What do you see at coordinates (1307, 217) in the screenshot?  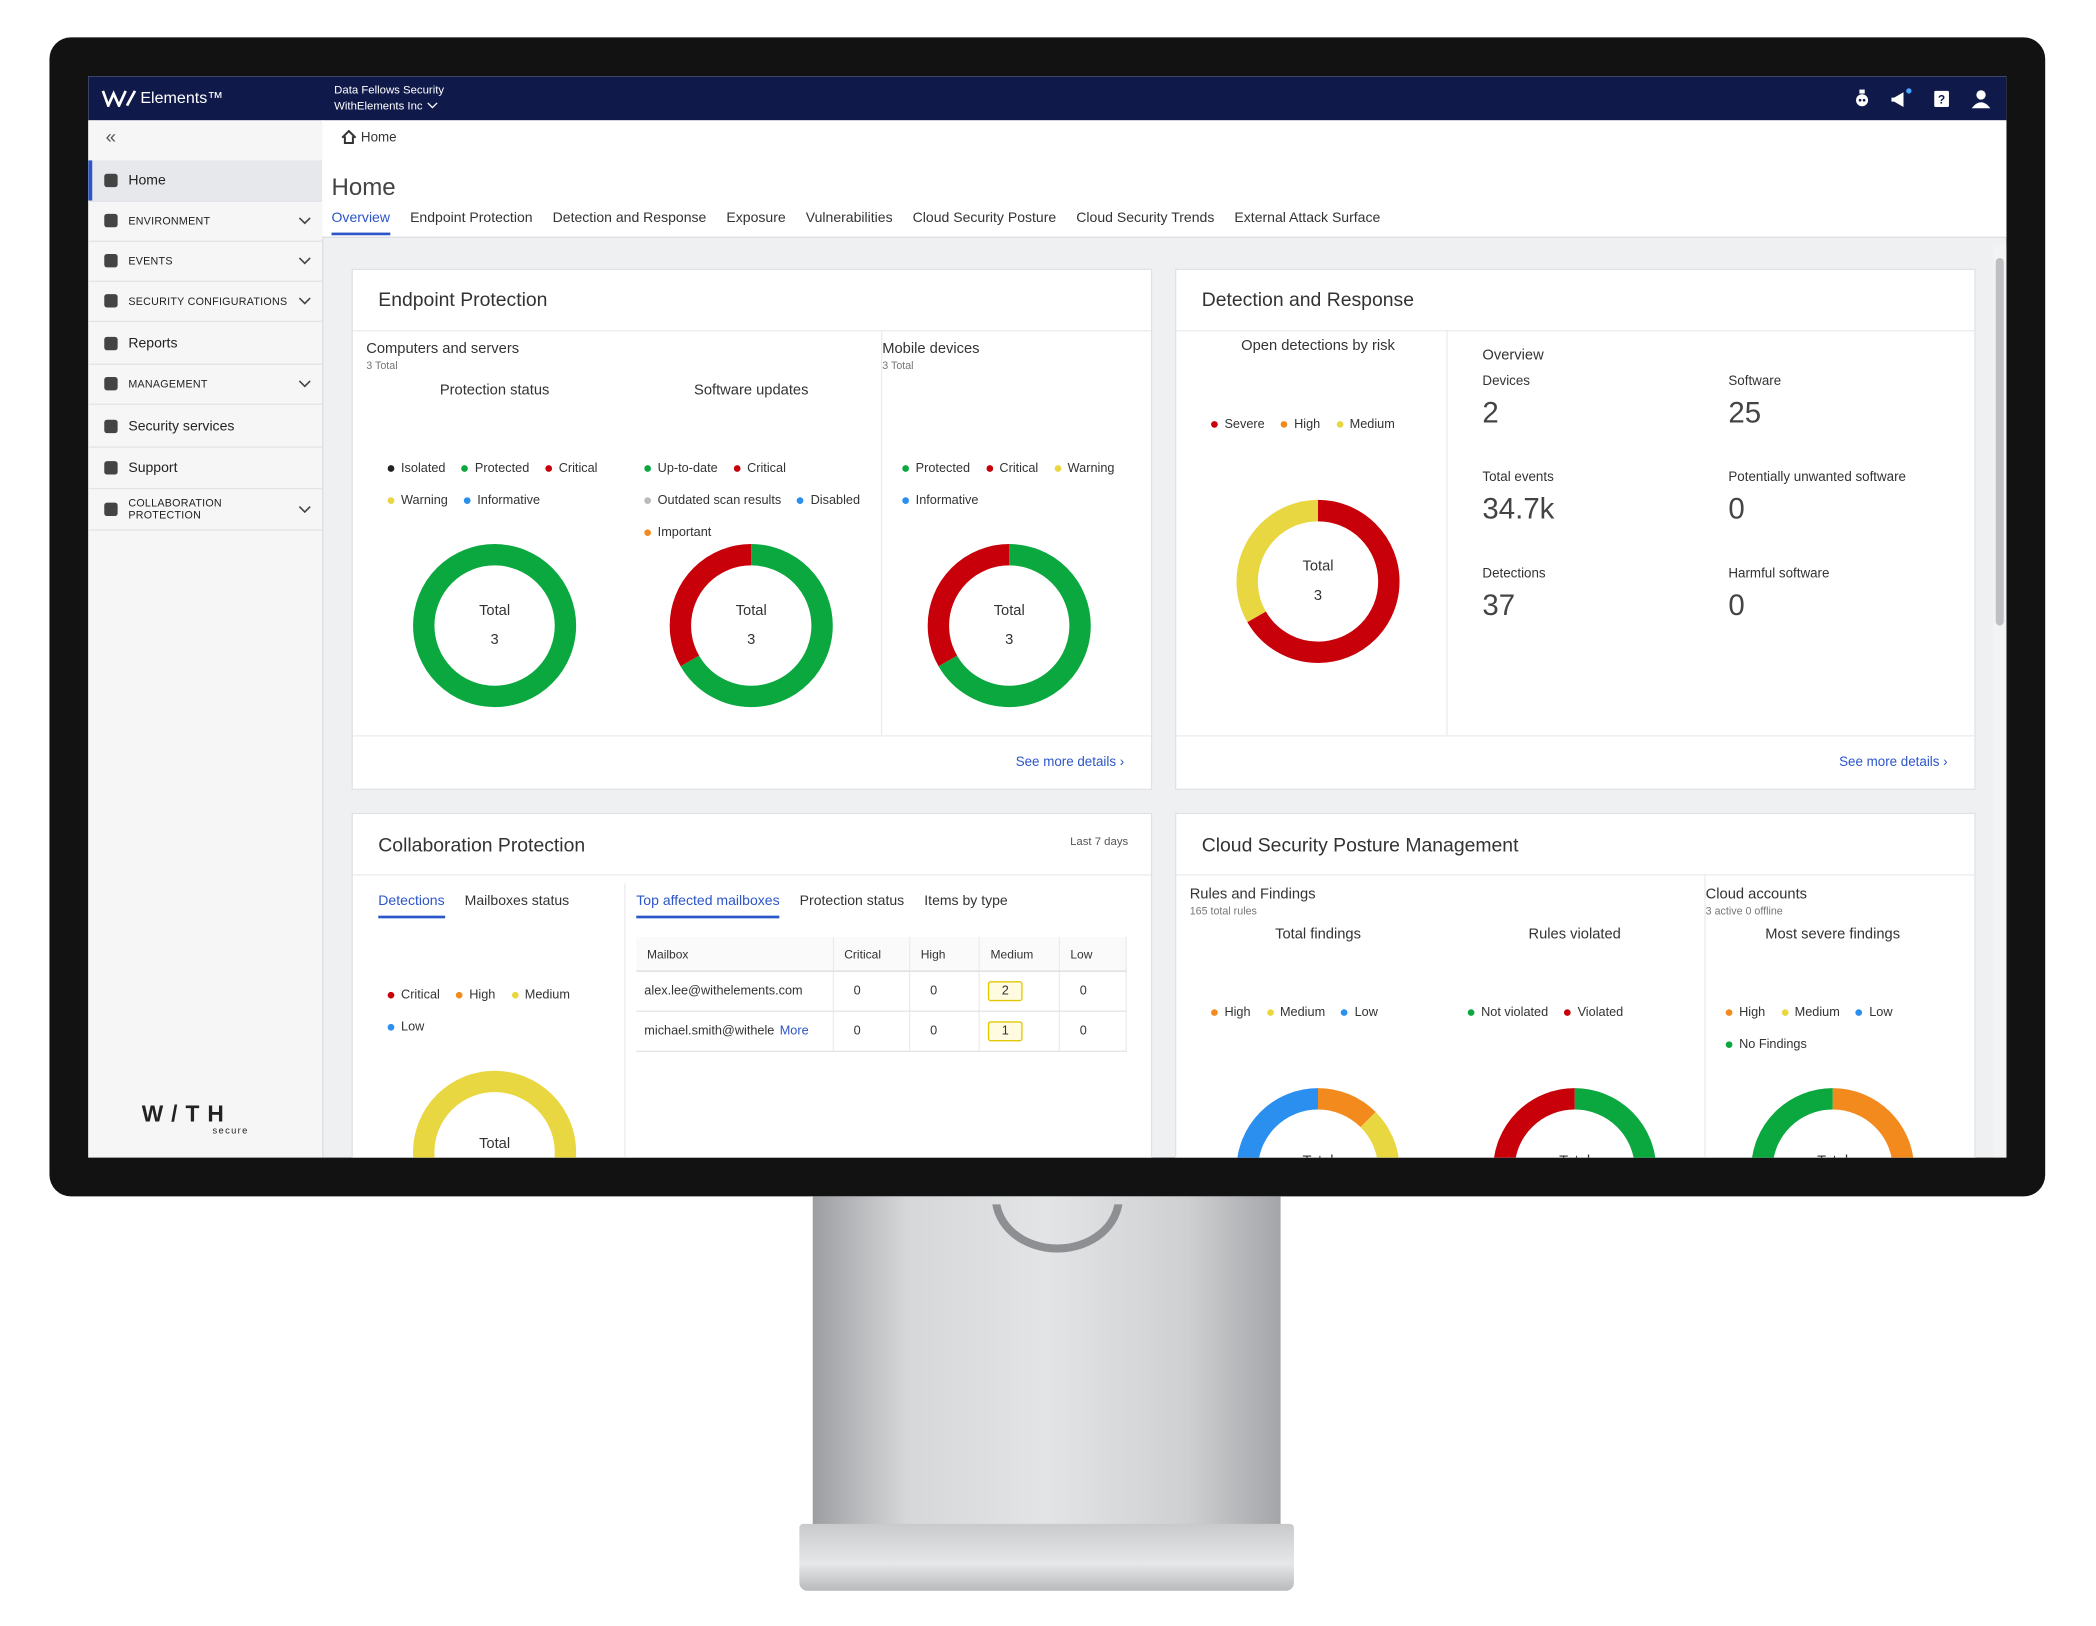 I see `tab: External Attack Surface` at bounding box center [1307, 217].